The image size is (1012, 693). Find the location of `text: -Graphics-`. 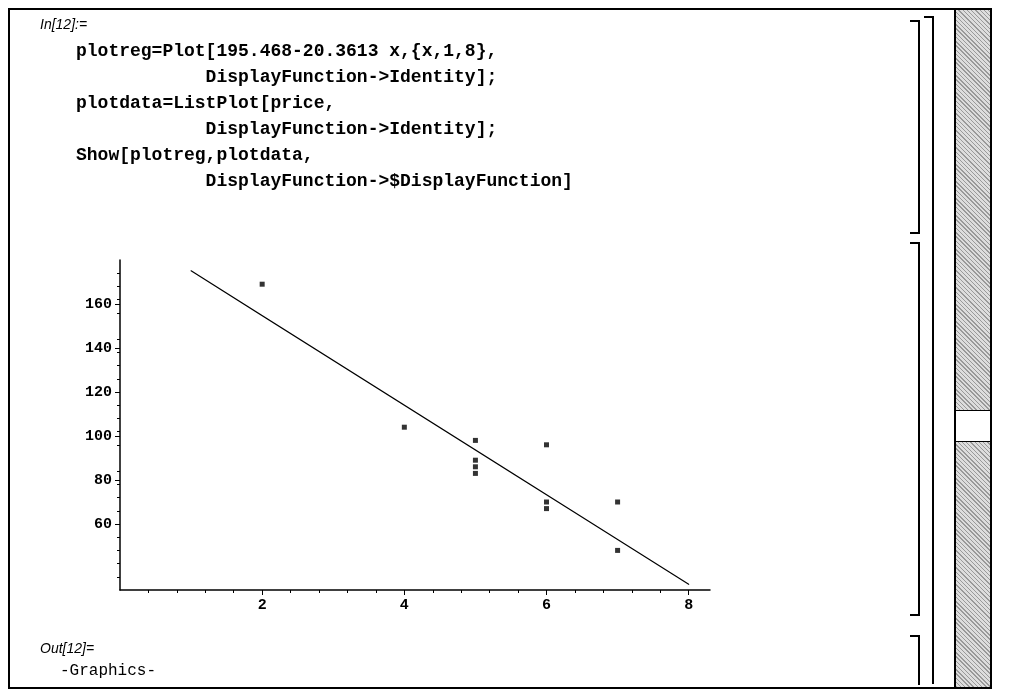

text: -Graphics- is located at coordinates (108, 671).